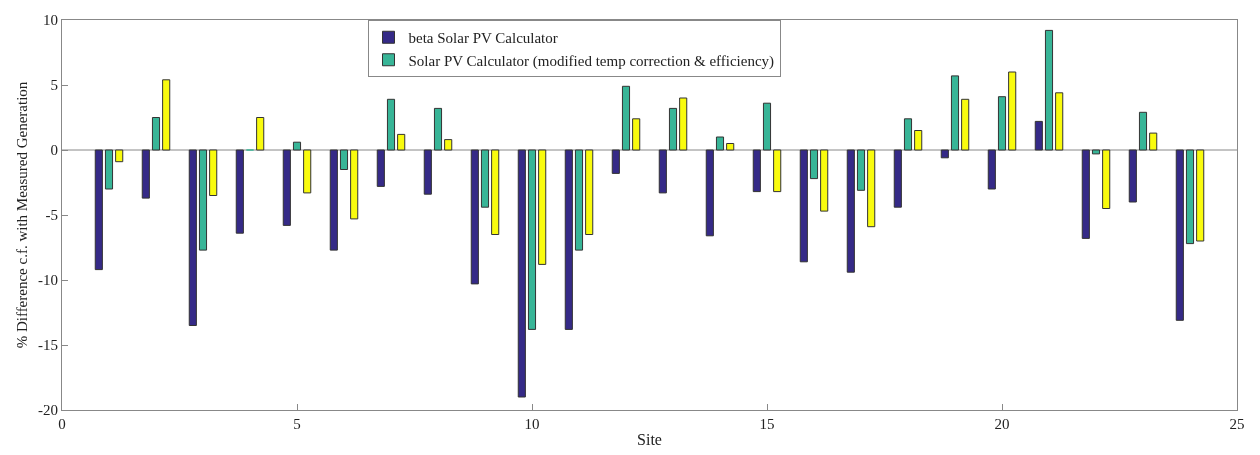 The image size is (1260, 455). What do you see at coordinates (1002, 424) in the screenshot?
I see `x-tick-label: 20` at bounding box center [1002, 424].